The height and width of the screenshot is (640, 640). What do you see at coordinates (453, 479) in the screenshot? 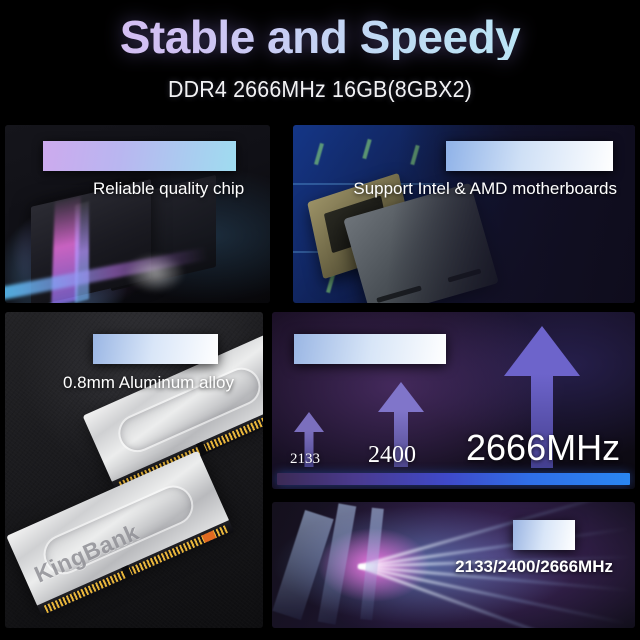
I see `frequency-gradient-bar` at bounding box center [453, 479].